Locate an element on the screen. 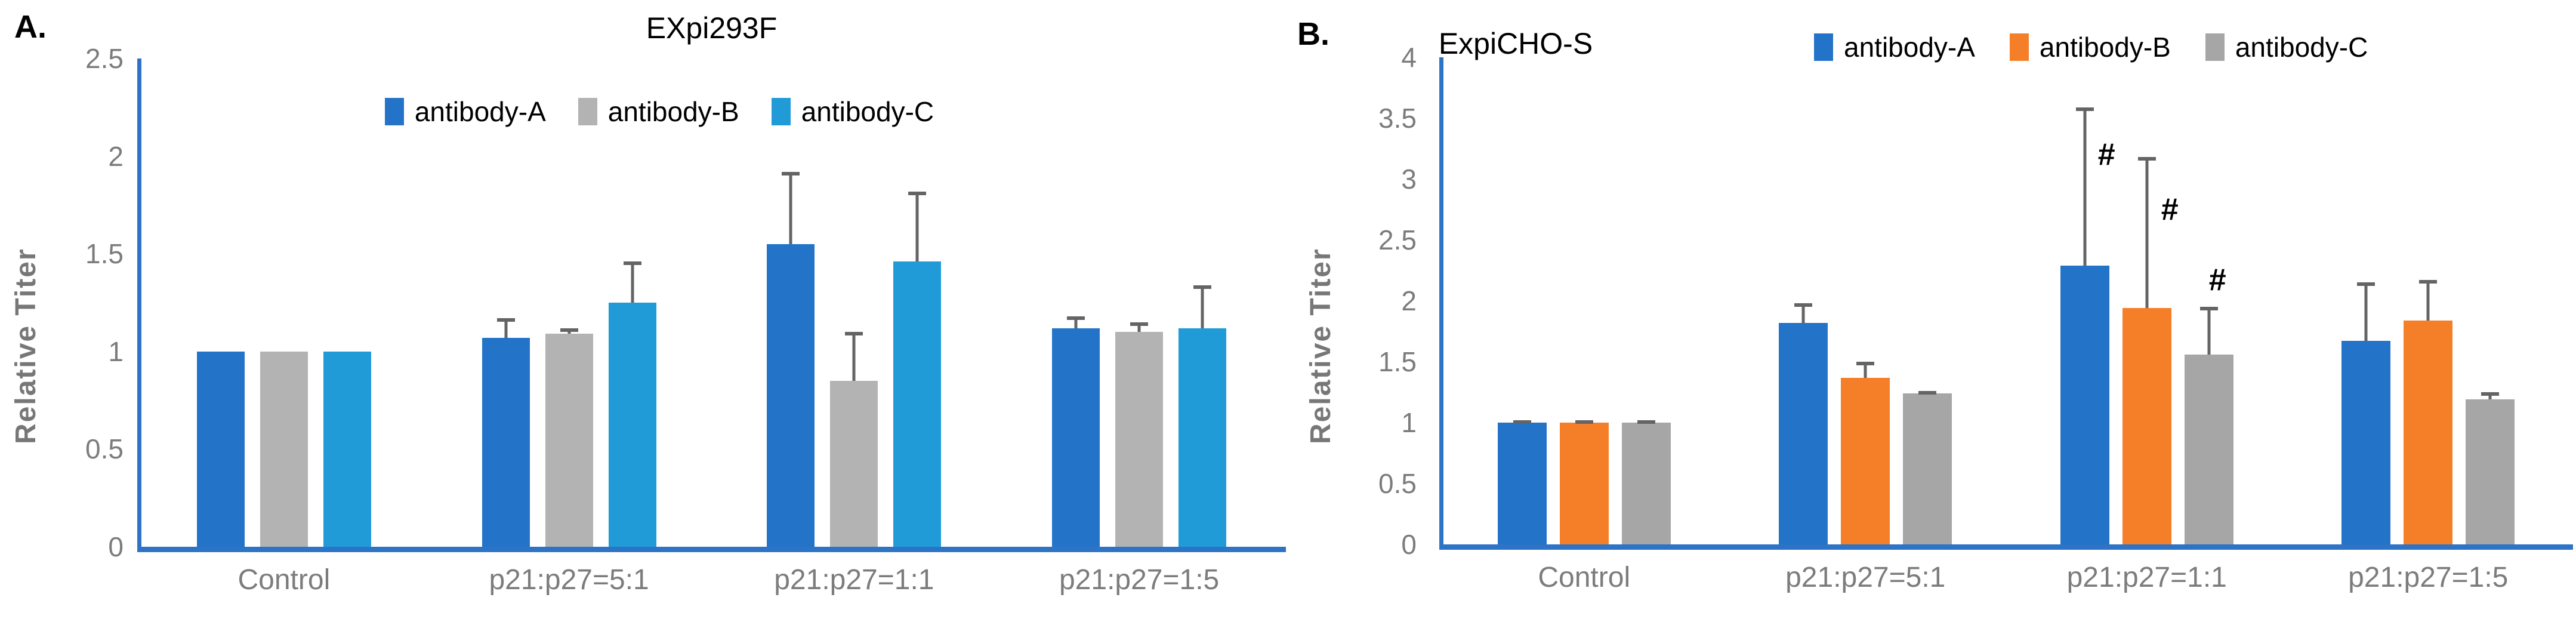  y-tick-label: 2 is located at coordinates (1409, 300).